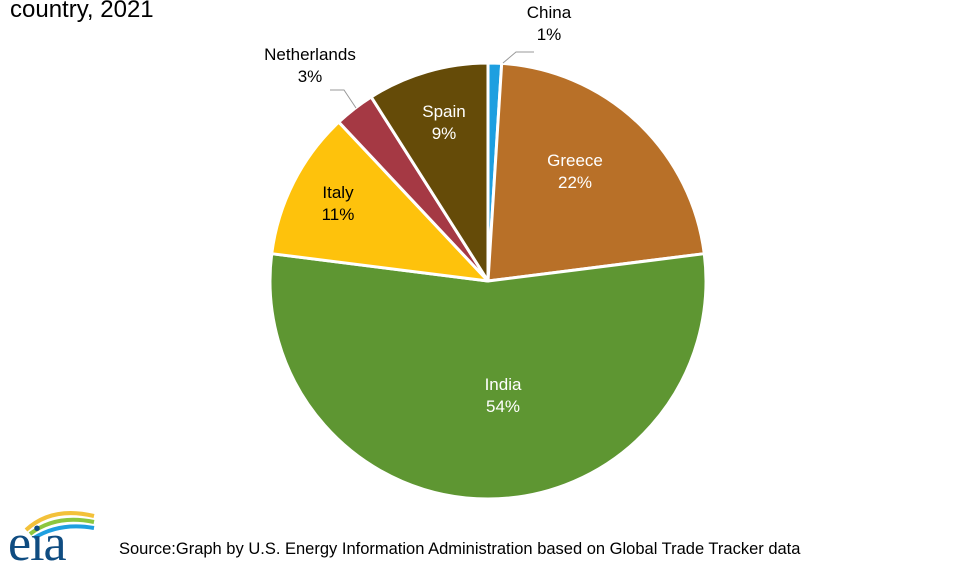 Image resolution: width=973 pixels, height=572 pixels. What do you see at coordinates (343, 99) in the screenshot?
I see `leader-line-netherlands` at bounding box center [343, 99].